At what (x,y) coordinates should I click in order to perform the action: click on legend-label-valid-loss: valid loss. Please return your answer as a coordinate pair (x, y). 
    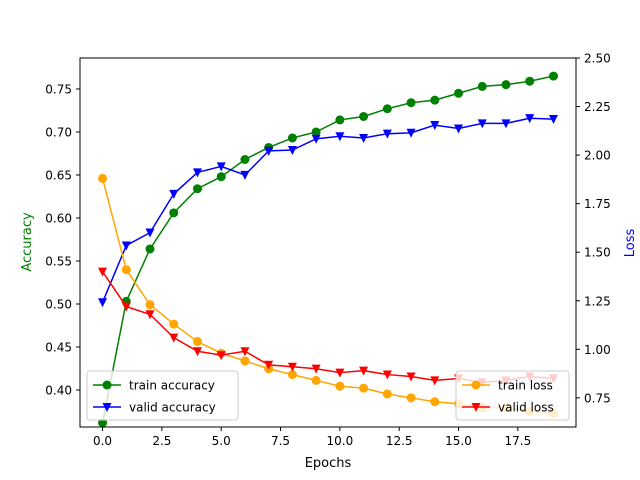
    Looking at the image, I should click on (526, 408).